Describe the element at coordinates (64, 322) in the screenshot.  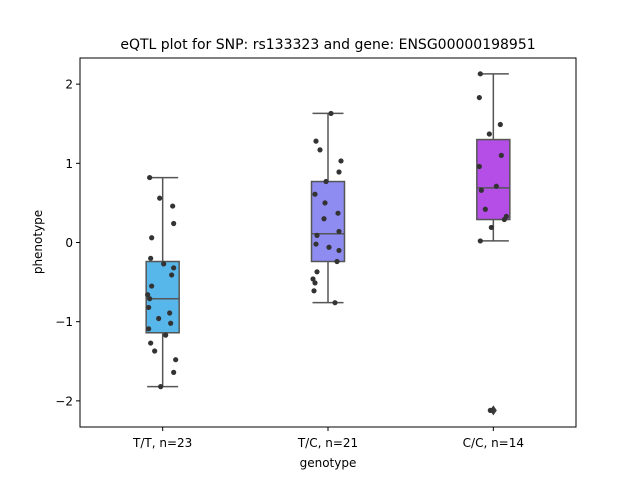
I see `y-tick-label: −1` at that location.